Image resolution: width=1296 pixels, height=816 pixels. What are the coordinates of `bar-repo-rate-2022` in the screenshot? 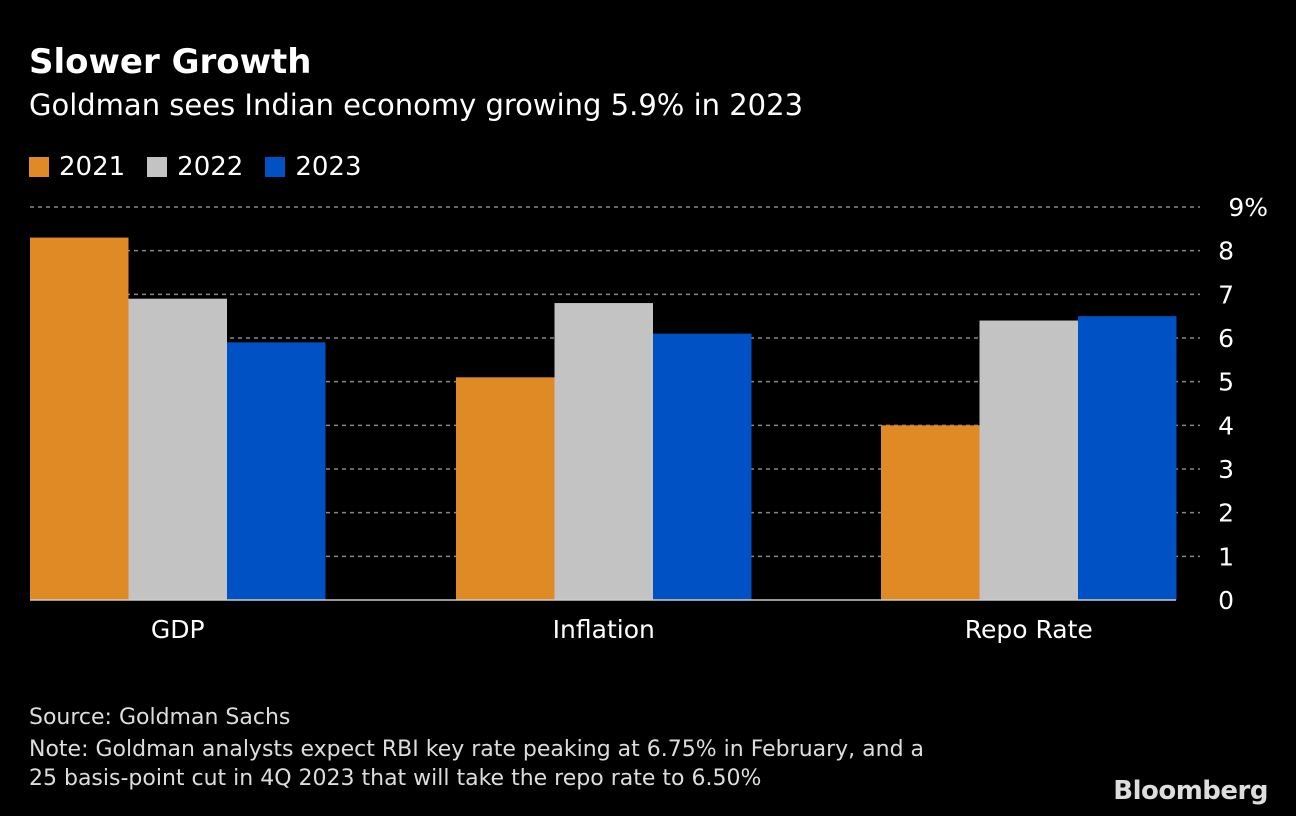 It's located at (1028, 460).